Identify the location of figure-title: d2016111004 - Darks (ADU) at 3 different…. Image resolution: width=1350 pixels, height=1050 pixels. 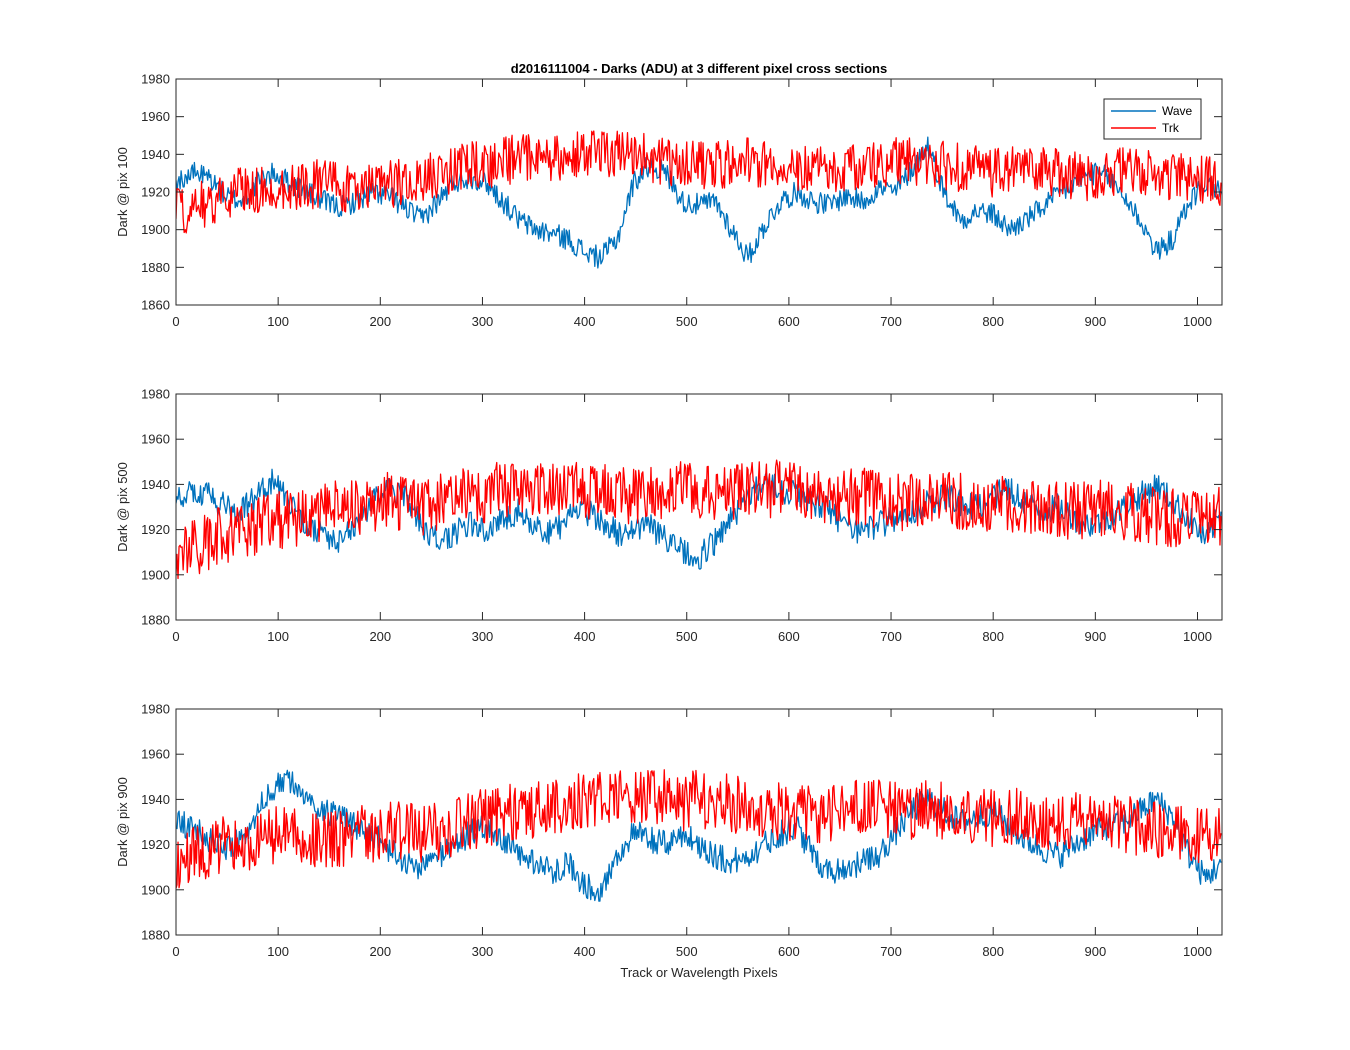
(699, 68).